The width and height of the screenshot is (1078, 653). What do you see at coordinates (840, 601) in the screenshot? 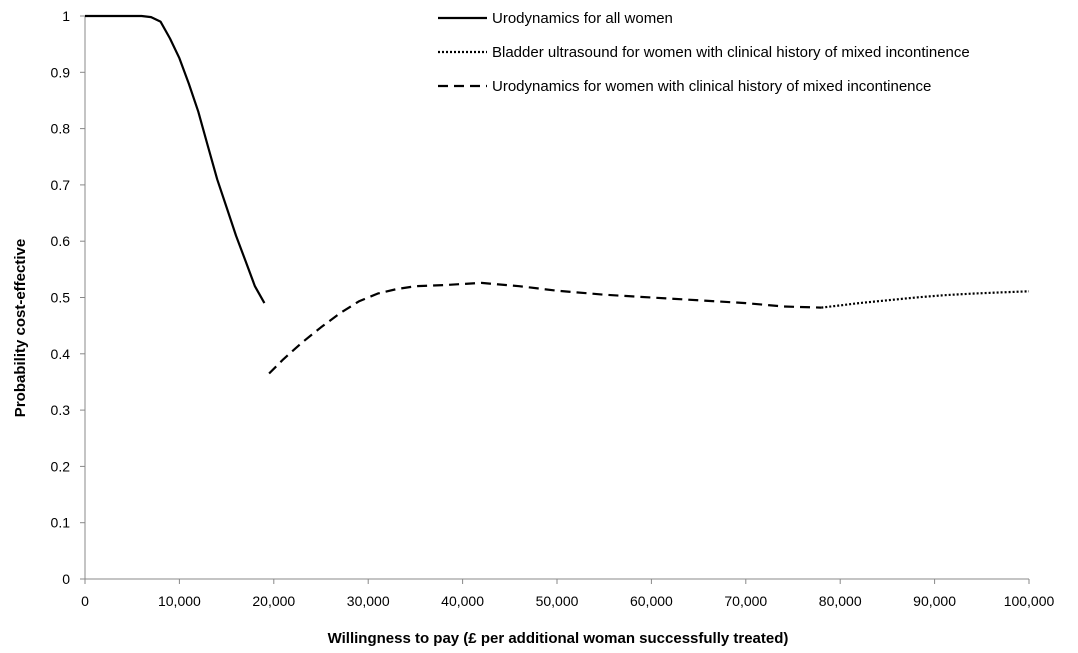
I see `x-tick-label: 80,000` at bounding box center [840, 601].